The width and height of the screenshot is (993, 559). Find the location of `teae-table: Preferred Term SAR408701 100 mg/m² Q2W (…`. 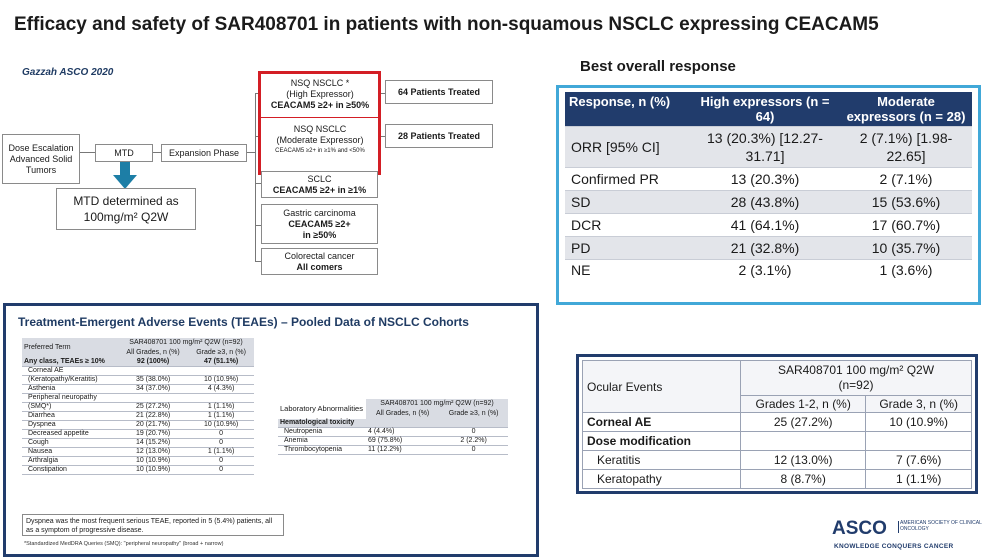

teae-table: Preferred Term SAR408701 100 mg/m² Q2W (… is located at coordinates (138, 406).